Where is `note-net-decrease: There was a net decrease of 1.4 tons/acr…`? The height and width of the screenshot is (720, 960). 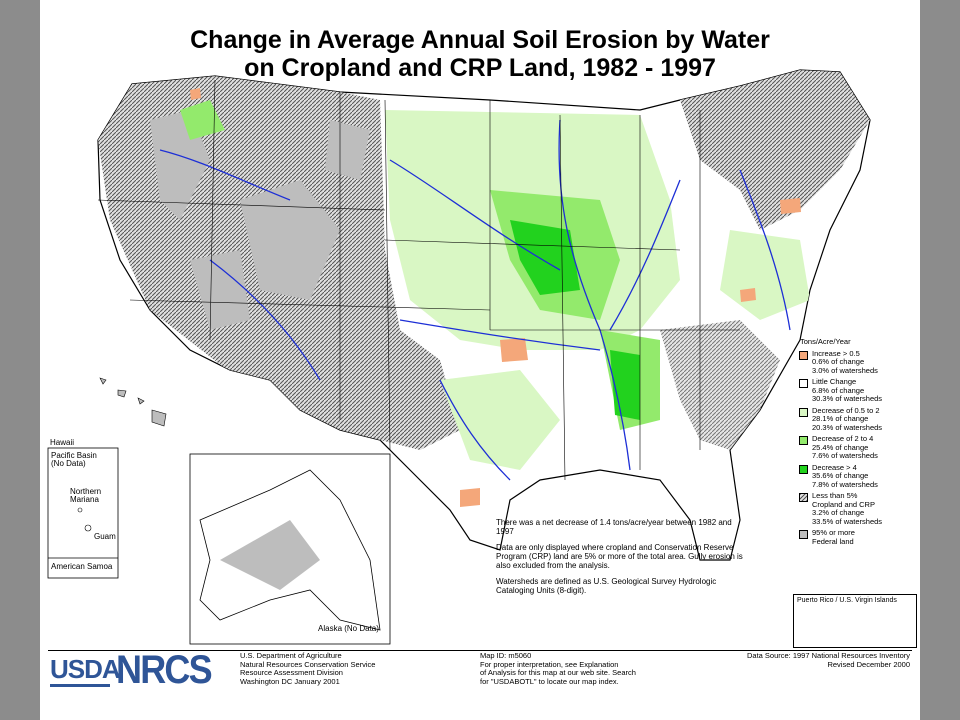
note-net-decrease: There was a net decrease of 1.4 tons/acr… is located at coordinates (614, 527).